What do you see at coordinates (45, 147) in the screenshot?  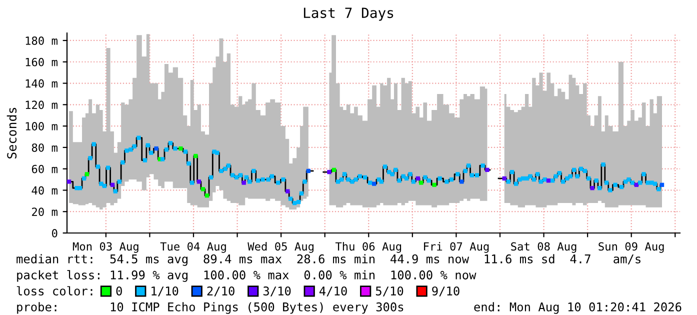 I see `y-tick-label: 80 m` at bounding box center [45, 147].